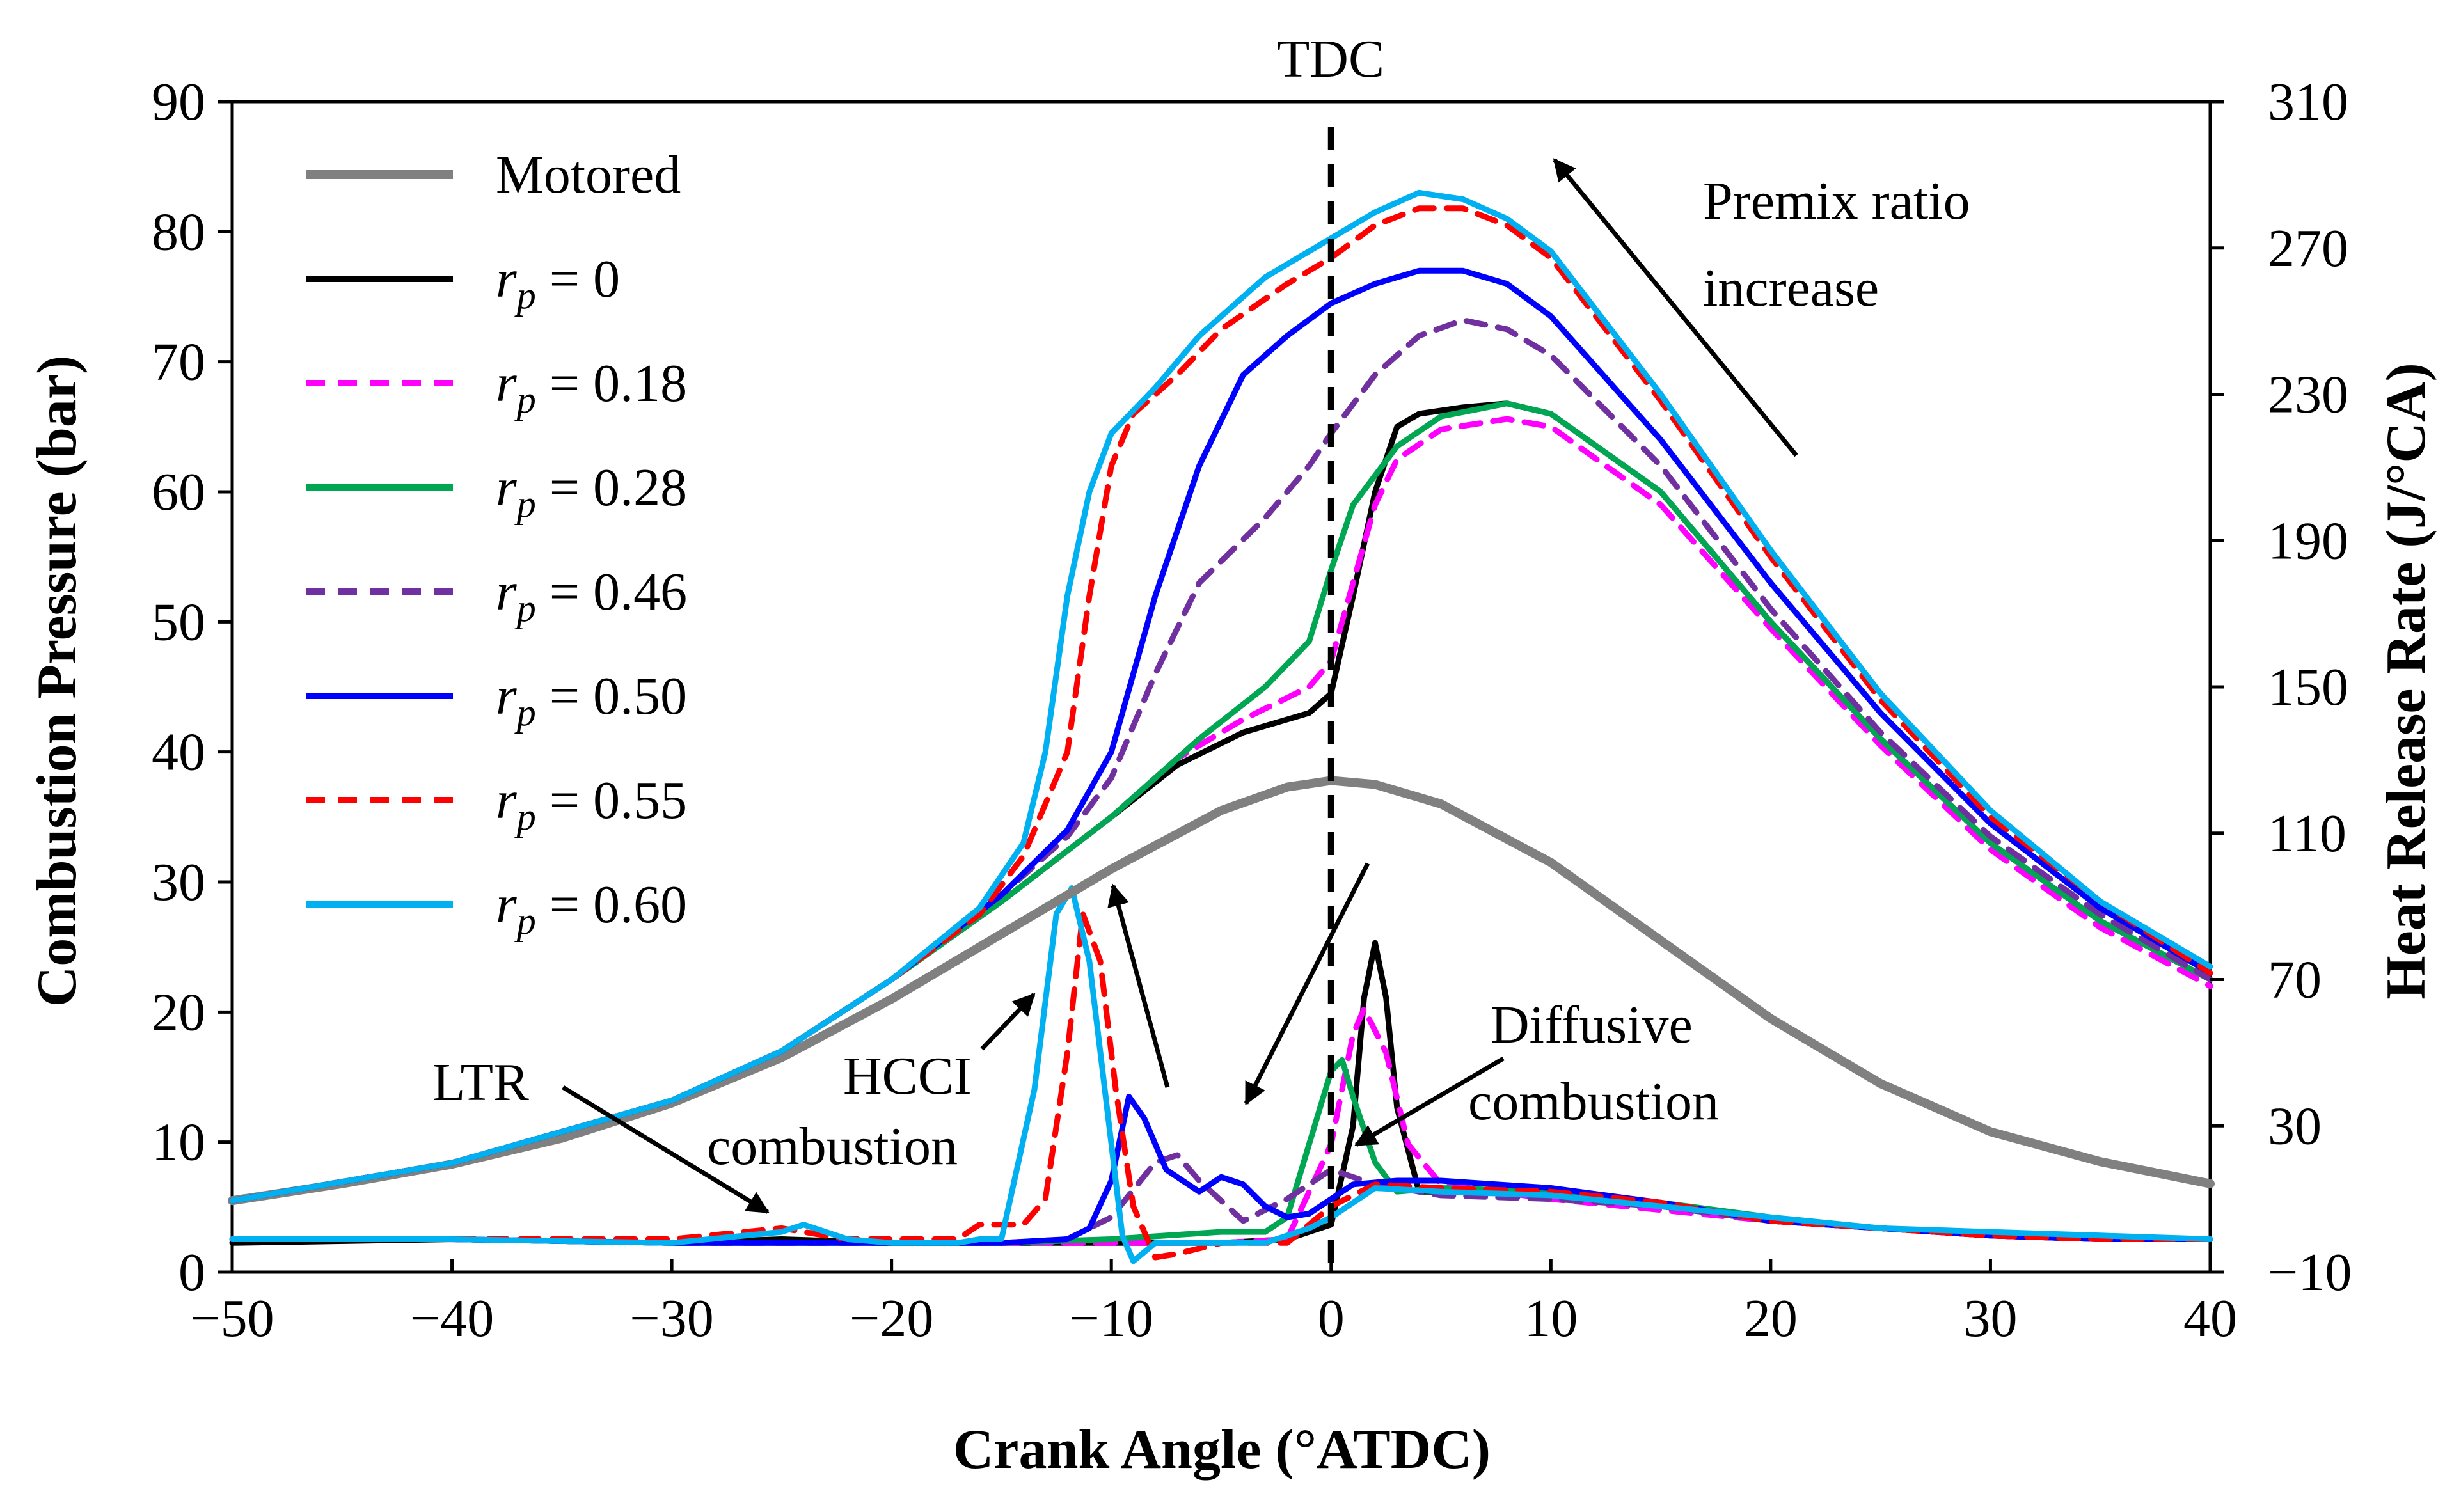 This screenshot has width=2461, height=1512. I want to click on y-tick-label: 80, so click(178, 232).